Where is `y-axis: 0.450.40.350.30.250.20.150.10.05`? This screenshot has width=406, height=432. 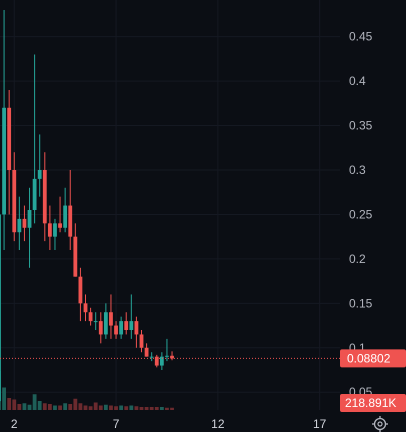 y-axis: 0.450.40.350.30.250.20.150.10.05 is located at coordinates (361, 215).